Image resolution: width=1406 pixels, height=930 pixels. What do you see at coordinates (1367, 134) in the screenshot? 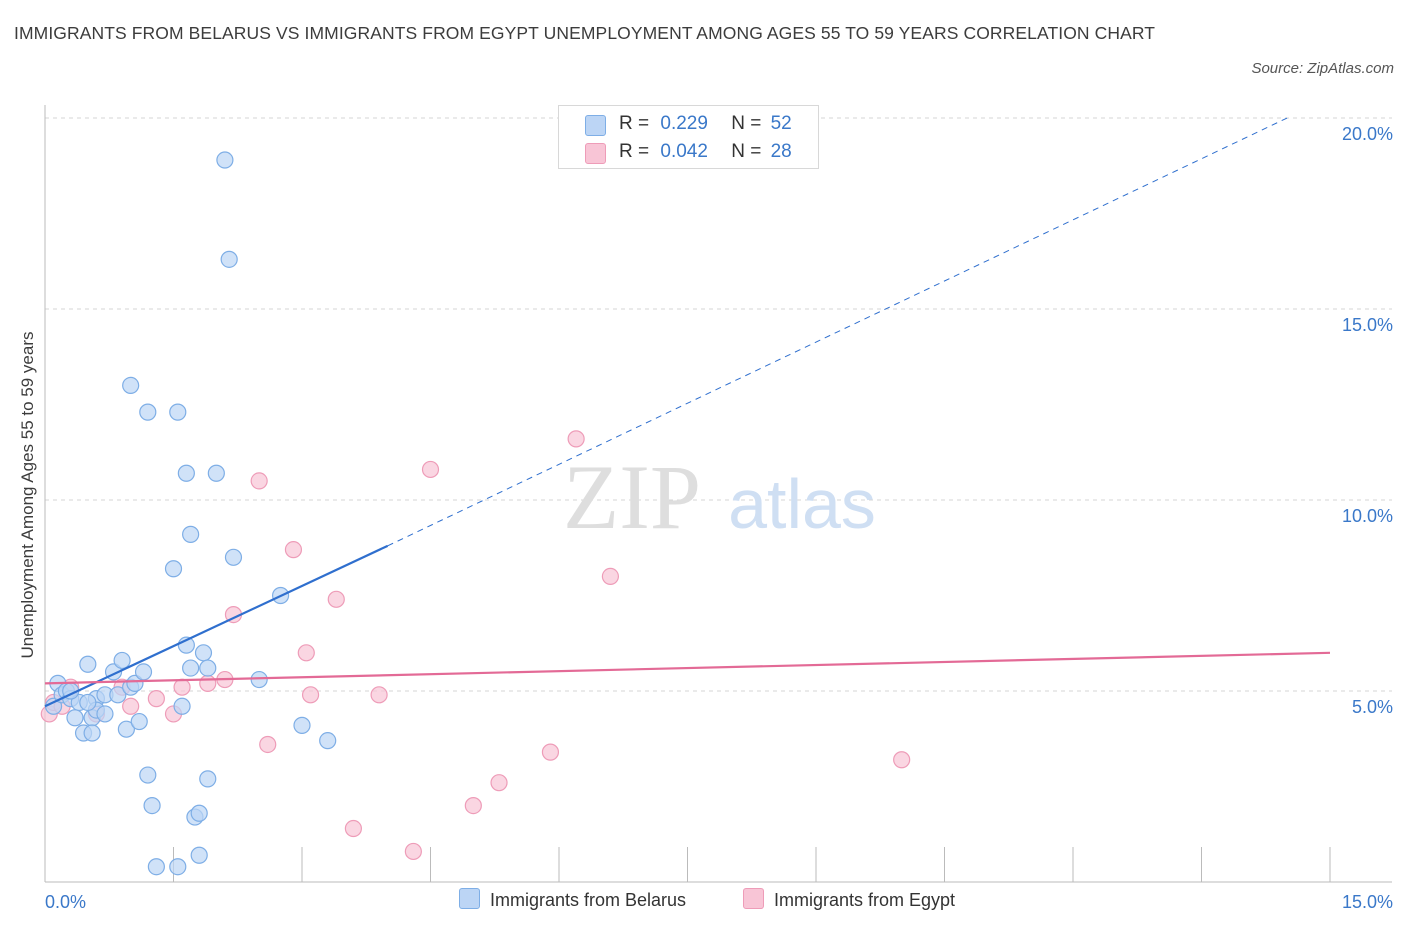
I see `y-tick-label: 20.0%` at bounding box center [1367, 134].